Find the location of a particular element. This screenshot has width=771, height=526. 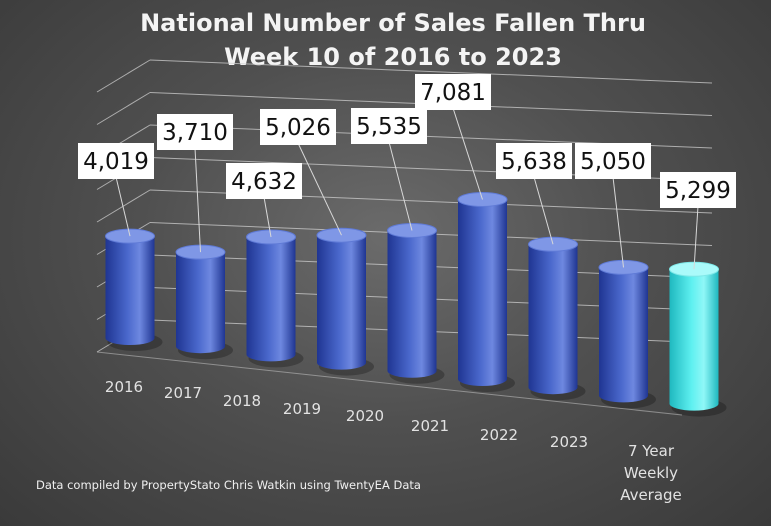

bar-2020 is located at coordinates (416, 303).